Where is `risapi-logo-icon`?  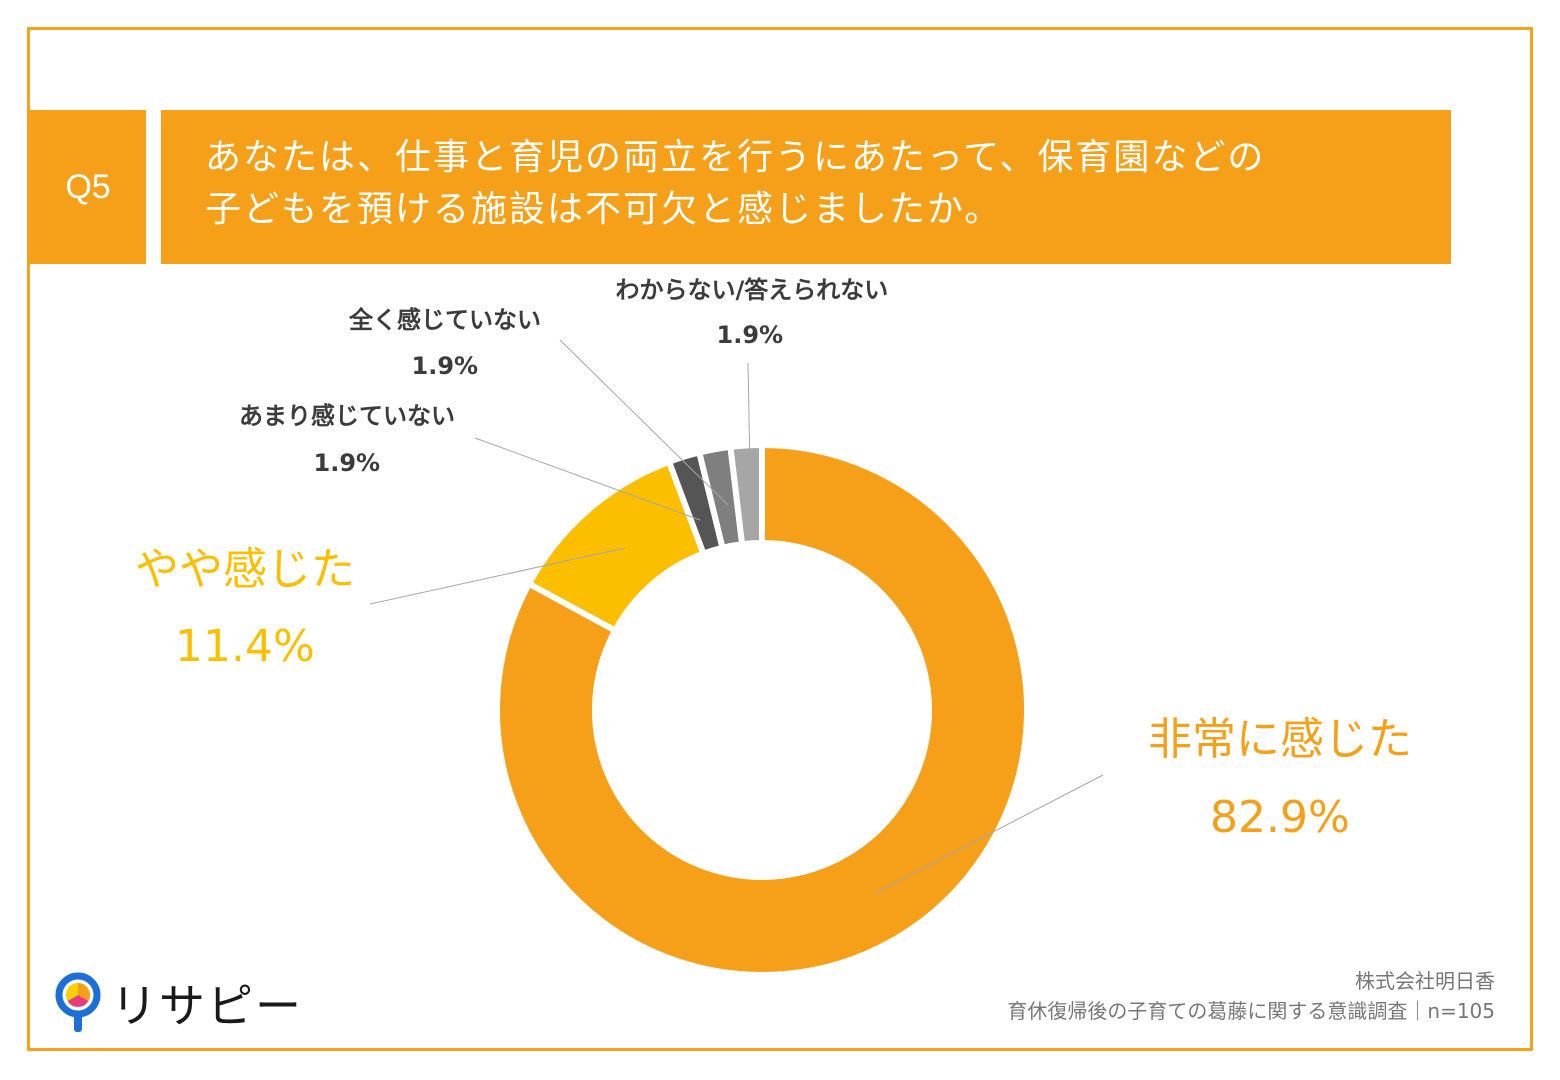
risapi-logo-icon is located at coordinates (78, 1002).